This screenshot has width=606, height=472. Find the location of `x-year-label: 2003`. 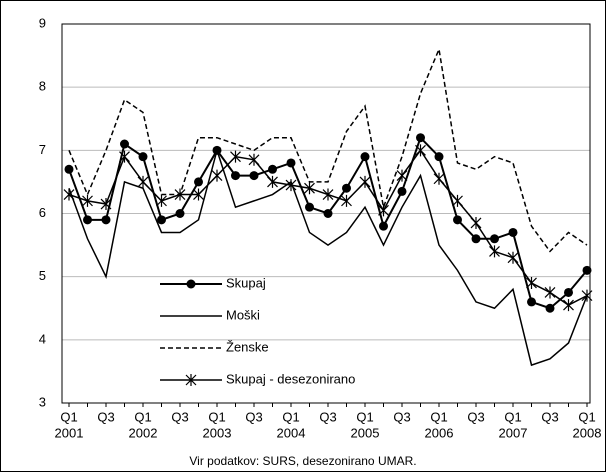

x-year-label: 2003 is located at coordinates (217, 432).